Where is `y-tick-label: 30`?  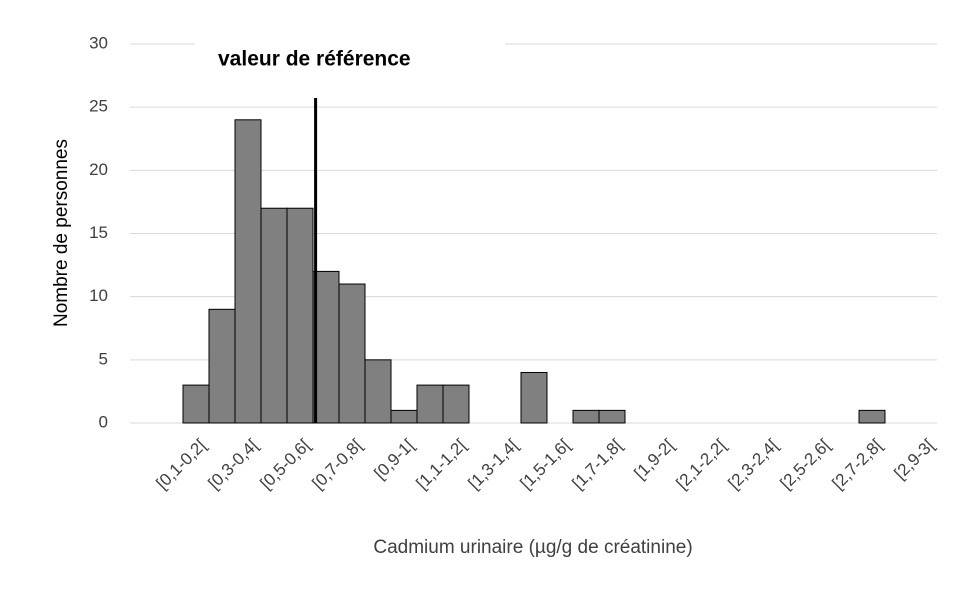 y-tick-label: 30 is located at coordinates (98, 42).